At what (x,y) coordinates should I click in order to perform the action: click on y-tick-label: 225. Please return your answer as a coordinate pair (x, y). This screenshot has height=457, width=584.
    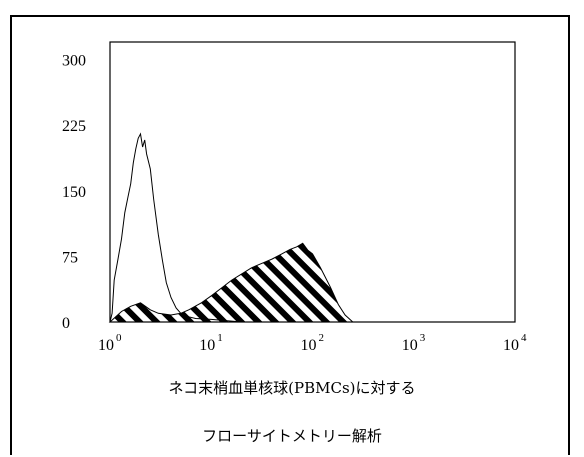
    Looking at the image, I should click on (74, 126).